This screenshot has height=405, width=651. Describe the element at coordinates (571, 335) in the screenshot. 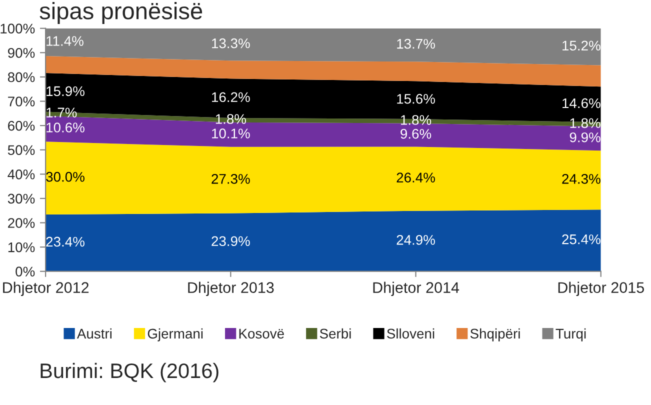

I see `legend-label: Turqi` at that location.